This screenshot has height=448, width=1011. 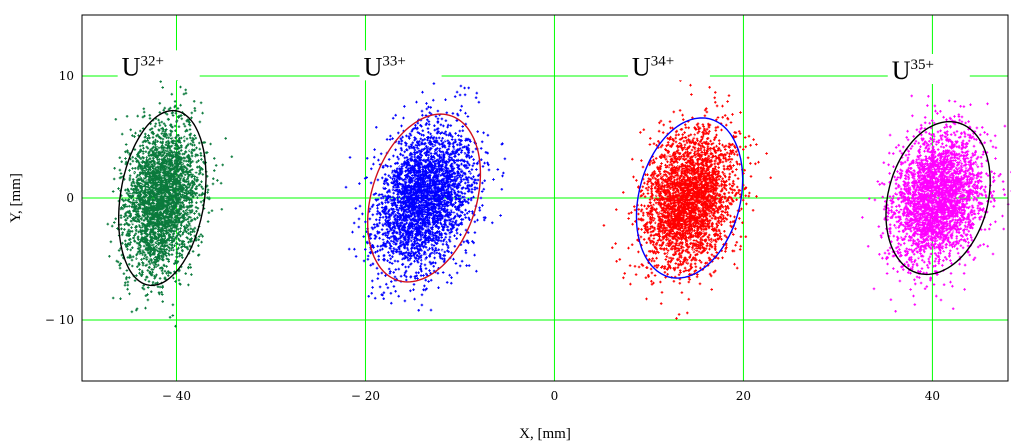 I want to click on x-tick-label: 20, so click(x=743, y=396).